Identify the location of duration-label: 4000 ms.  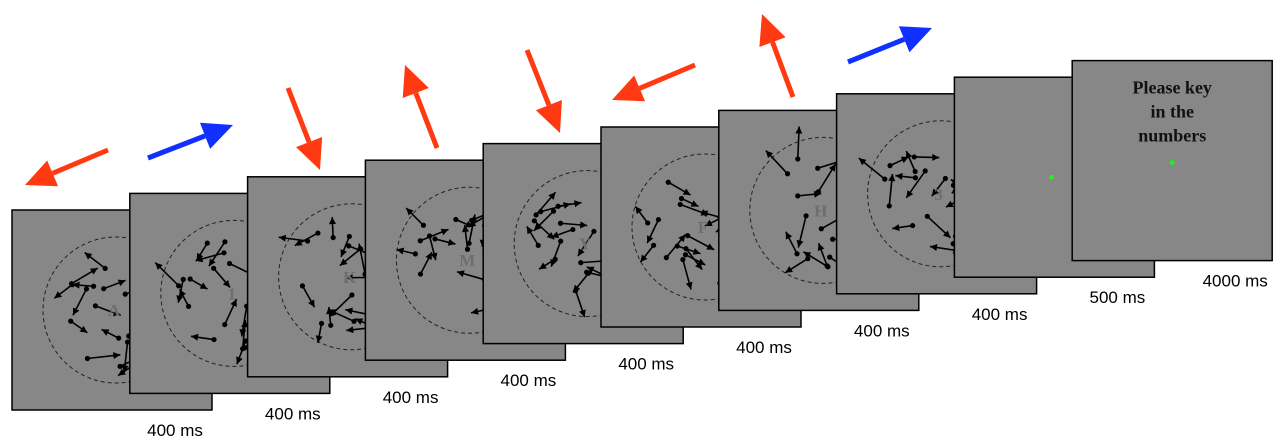
(1235, 281).